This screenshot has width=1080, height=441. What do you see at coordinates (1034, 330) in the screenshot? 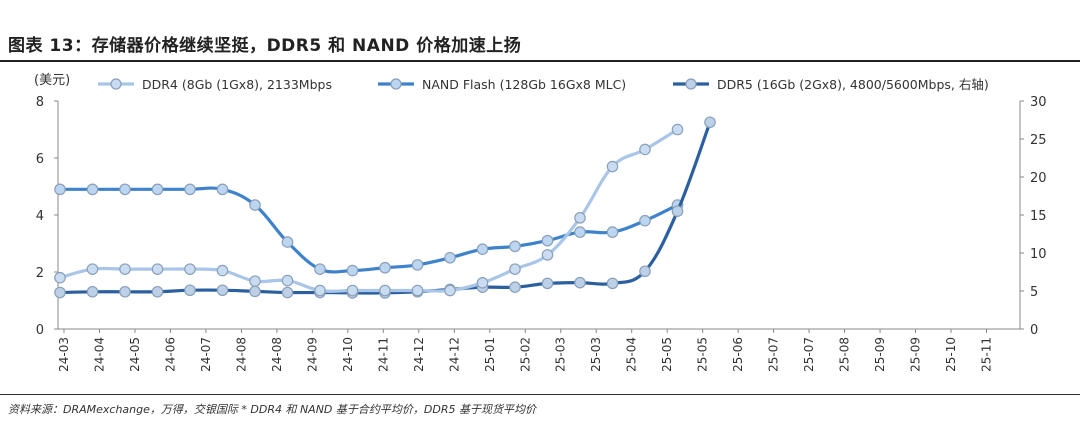
I see `y-right-tick-label: 0` at bounding box center [1034, 330].